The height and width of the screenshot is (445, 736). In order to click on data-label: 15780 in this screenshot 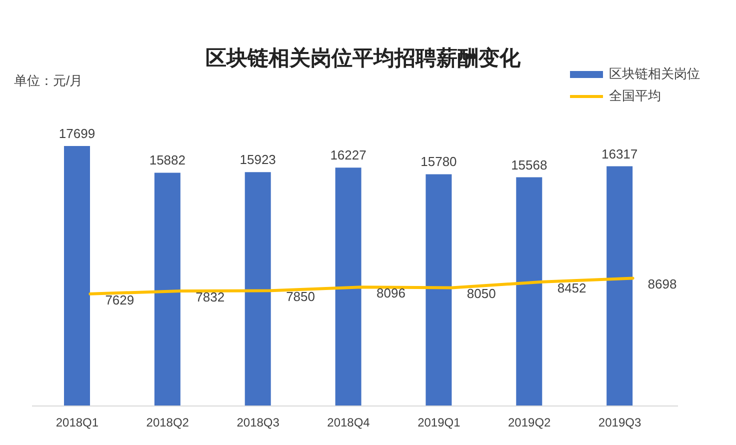, I will do `click(438, 162)`.